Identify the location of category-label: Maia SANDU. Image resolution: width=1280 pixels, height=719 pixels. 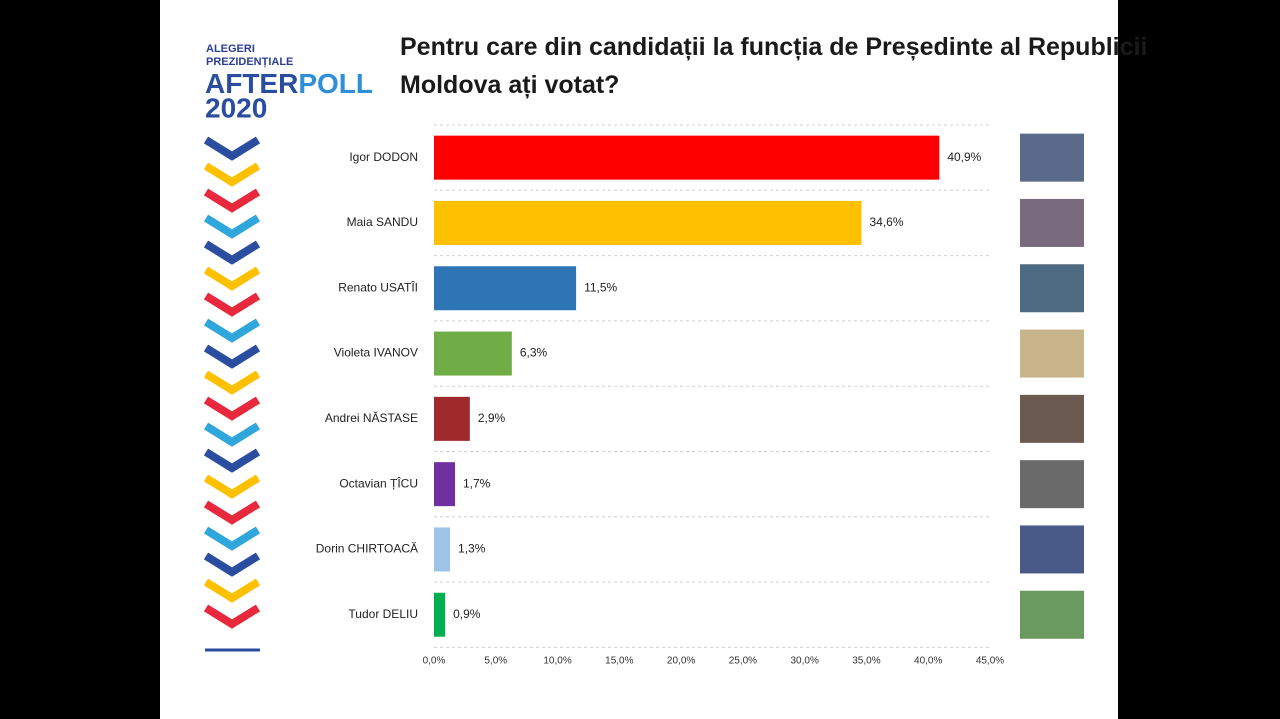
(382, 222).